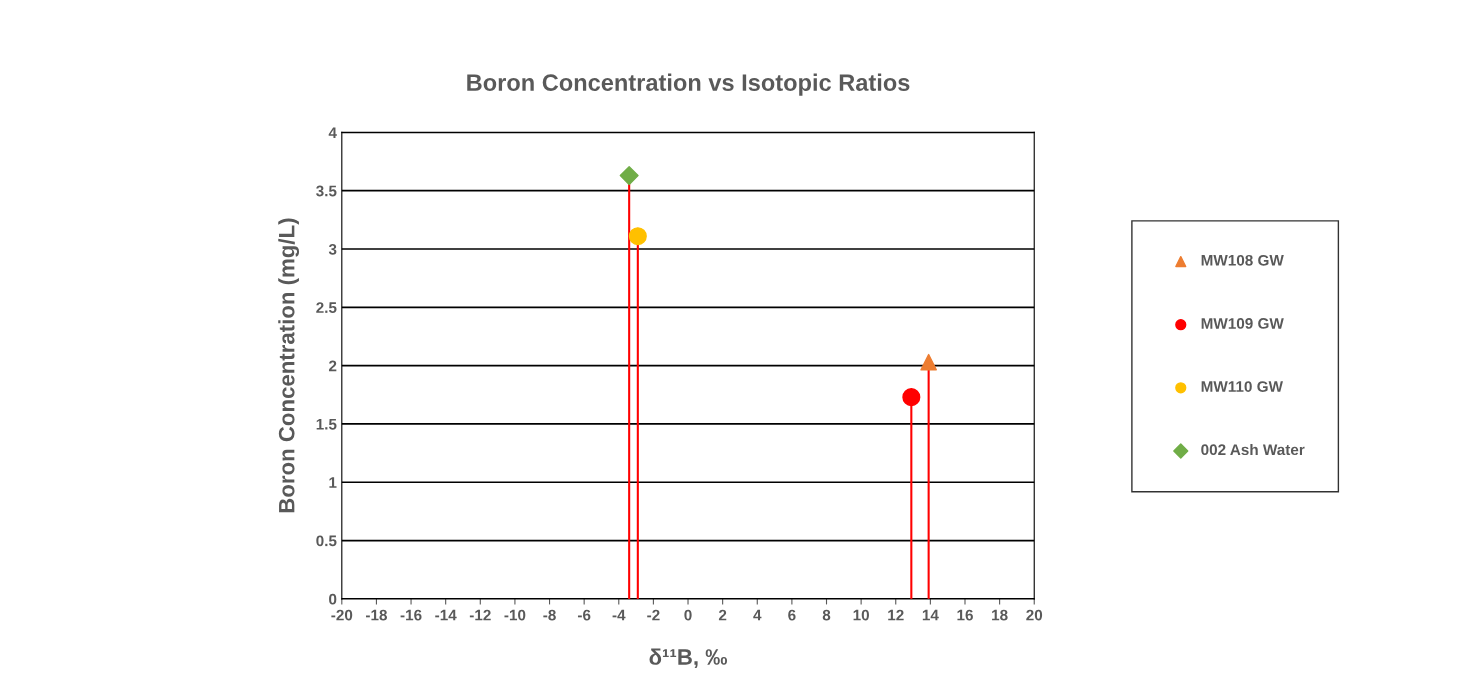 The image size is (1467, 686). I want to click on x-tick-label: -4, so click(619, 615).